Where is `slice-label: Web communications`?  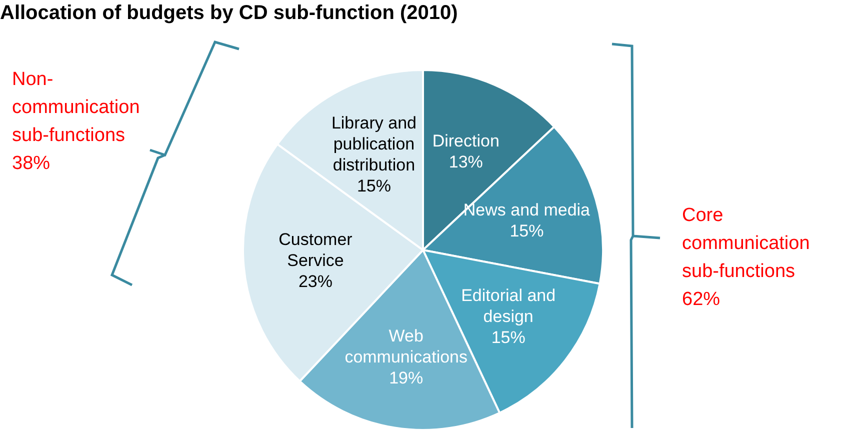
slice-label: Web communications is located at coordinates (406, 346).